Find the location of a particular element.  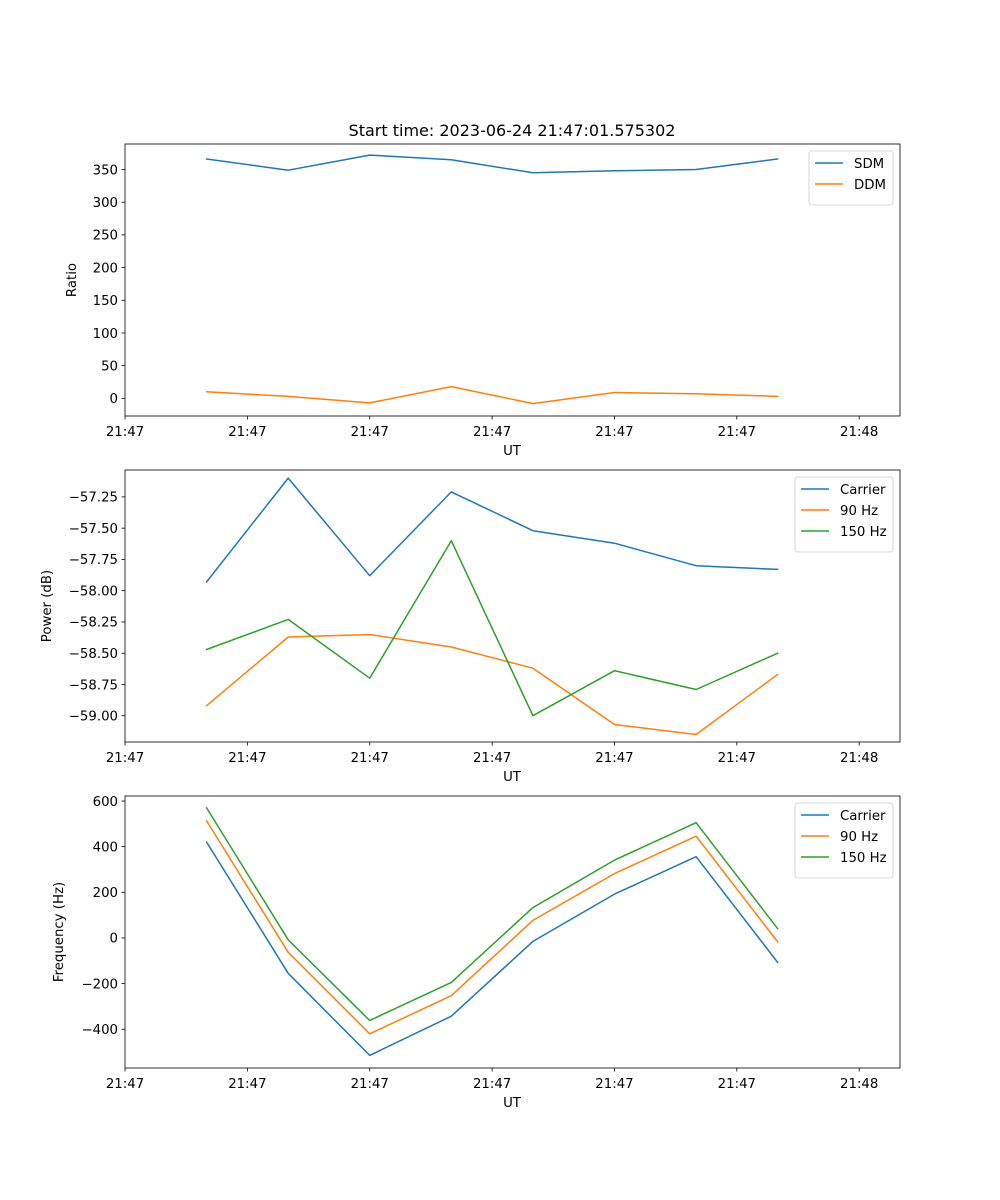

y-tick-label: −58.75 is located at coordinates (93, 685).